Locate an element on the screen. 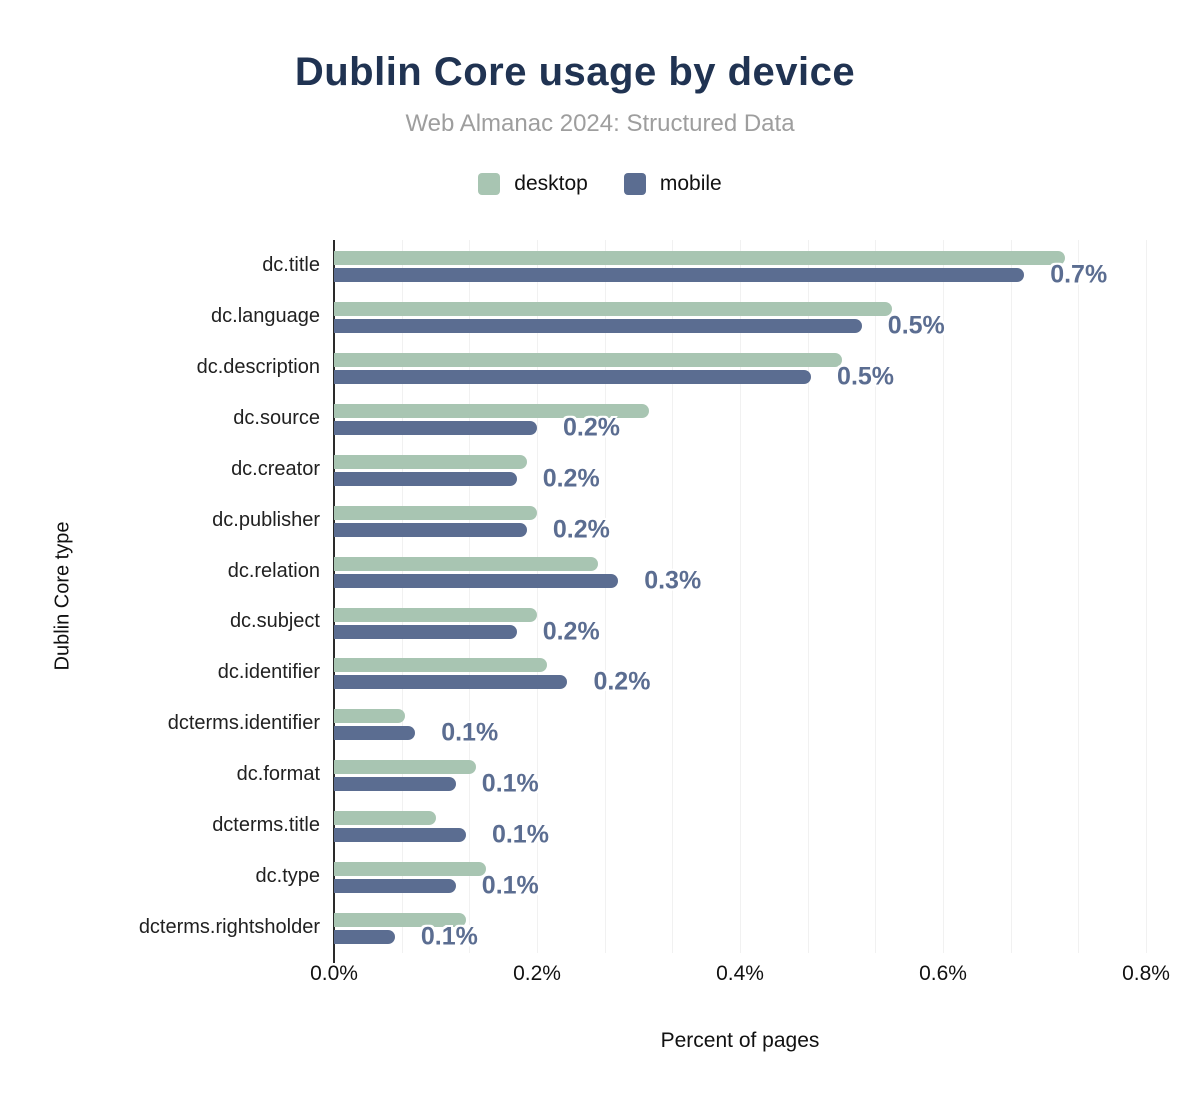  legend-item-desktop: desktop is located at coordinates (533, 184).